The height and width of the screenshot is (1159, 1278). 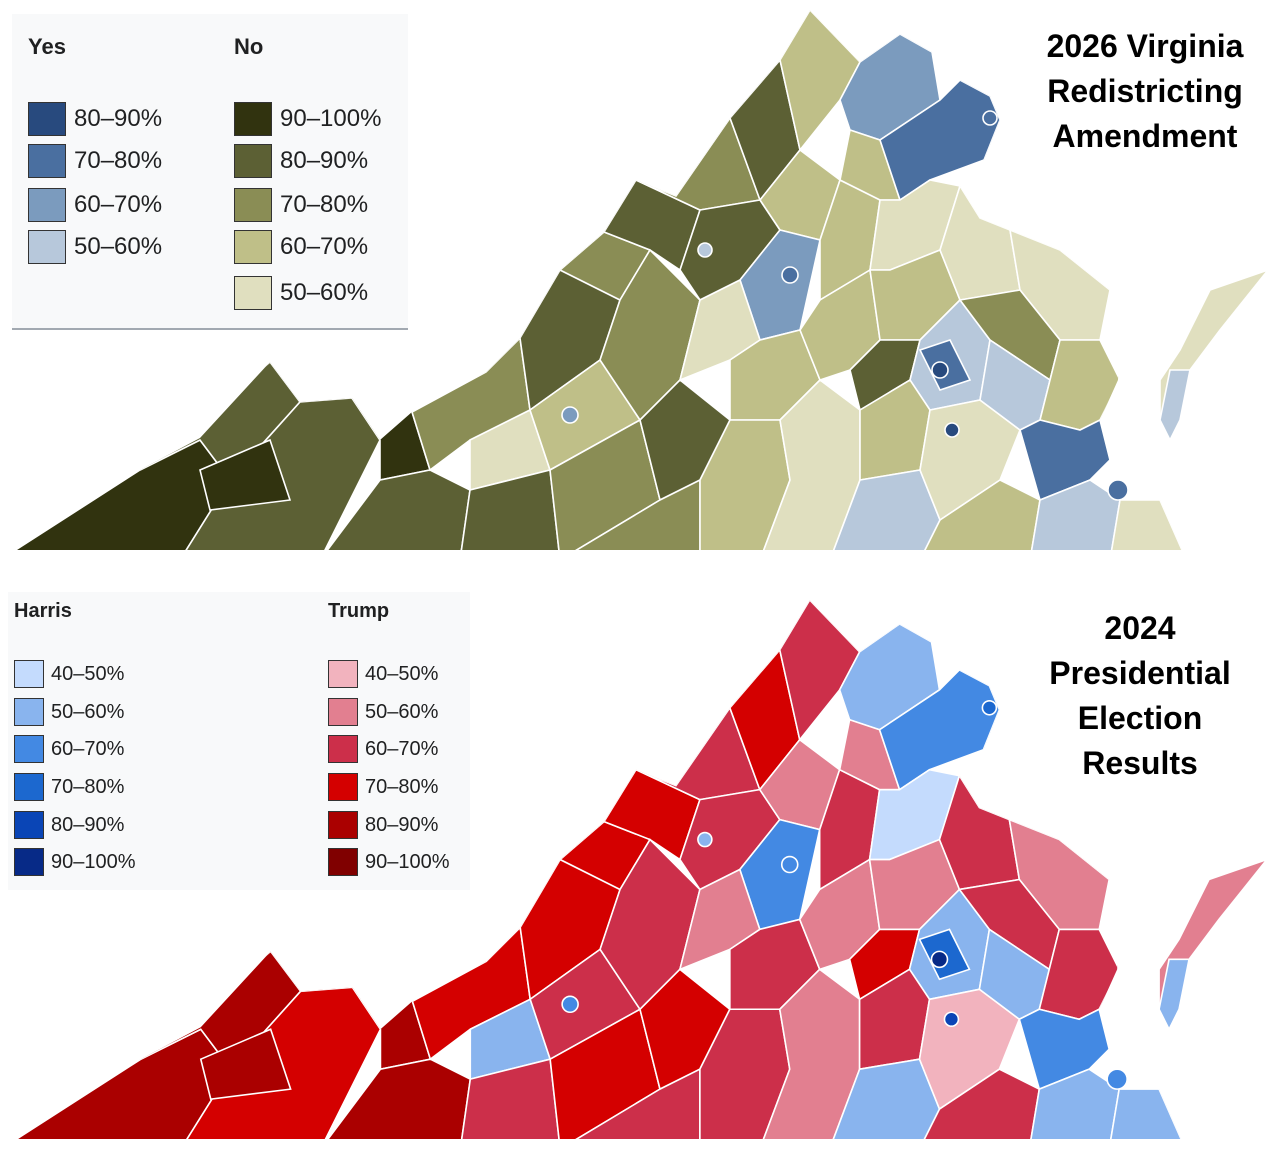 I want to click on title-line: Election, so click(x=1140, y=718).